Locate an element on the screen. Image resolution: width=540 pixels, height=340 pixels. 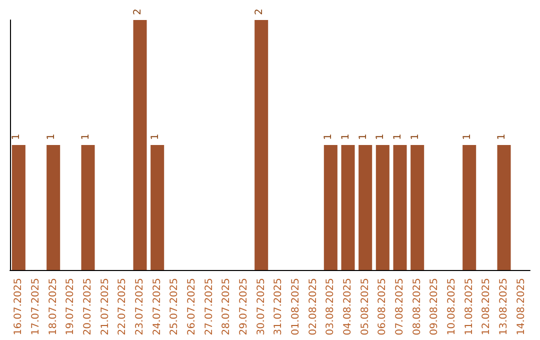
x-tick-label: 09.08.2025 is located at coordinates (434, 307).